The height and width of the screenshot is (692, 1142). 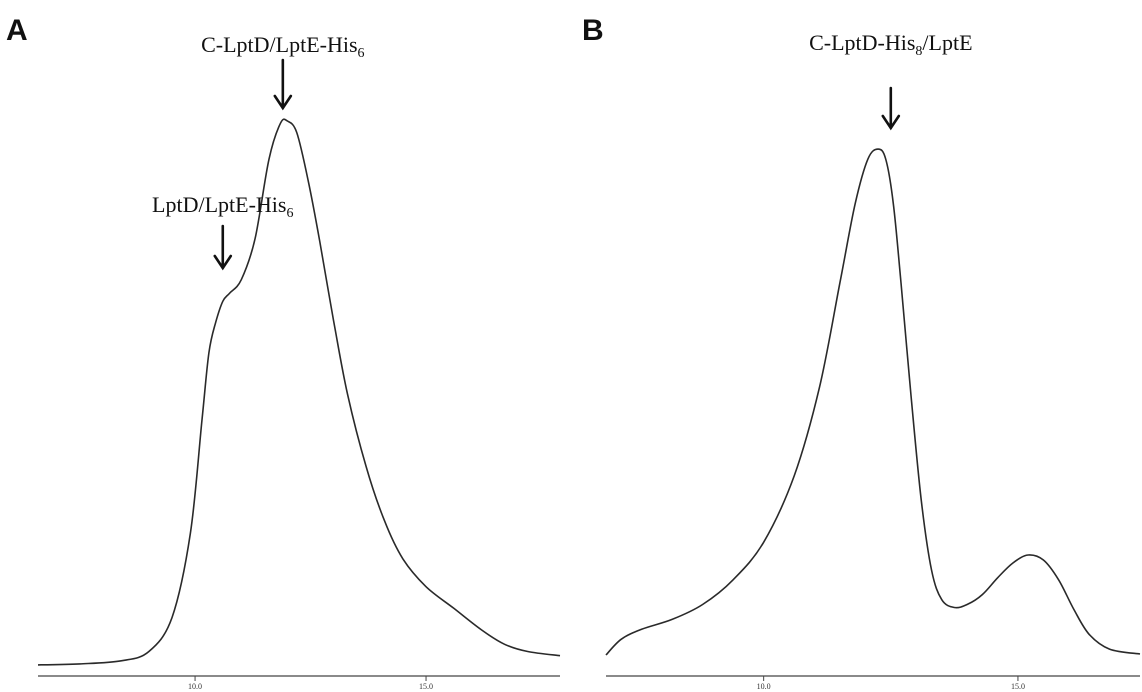 What do you see at coordinates (593, 30) in the screenshot?
I see `panel-b-letter: B` at bounding box center [593, 30].